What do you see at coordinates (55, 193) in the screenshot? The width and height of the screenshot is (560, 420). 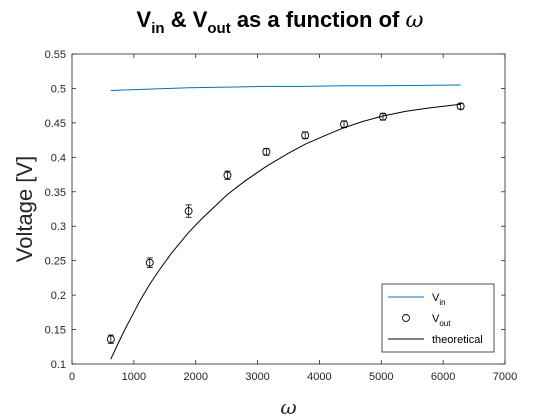 I see `y-tick-label: 0.35` at bounding box center [55, 193].